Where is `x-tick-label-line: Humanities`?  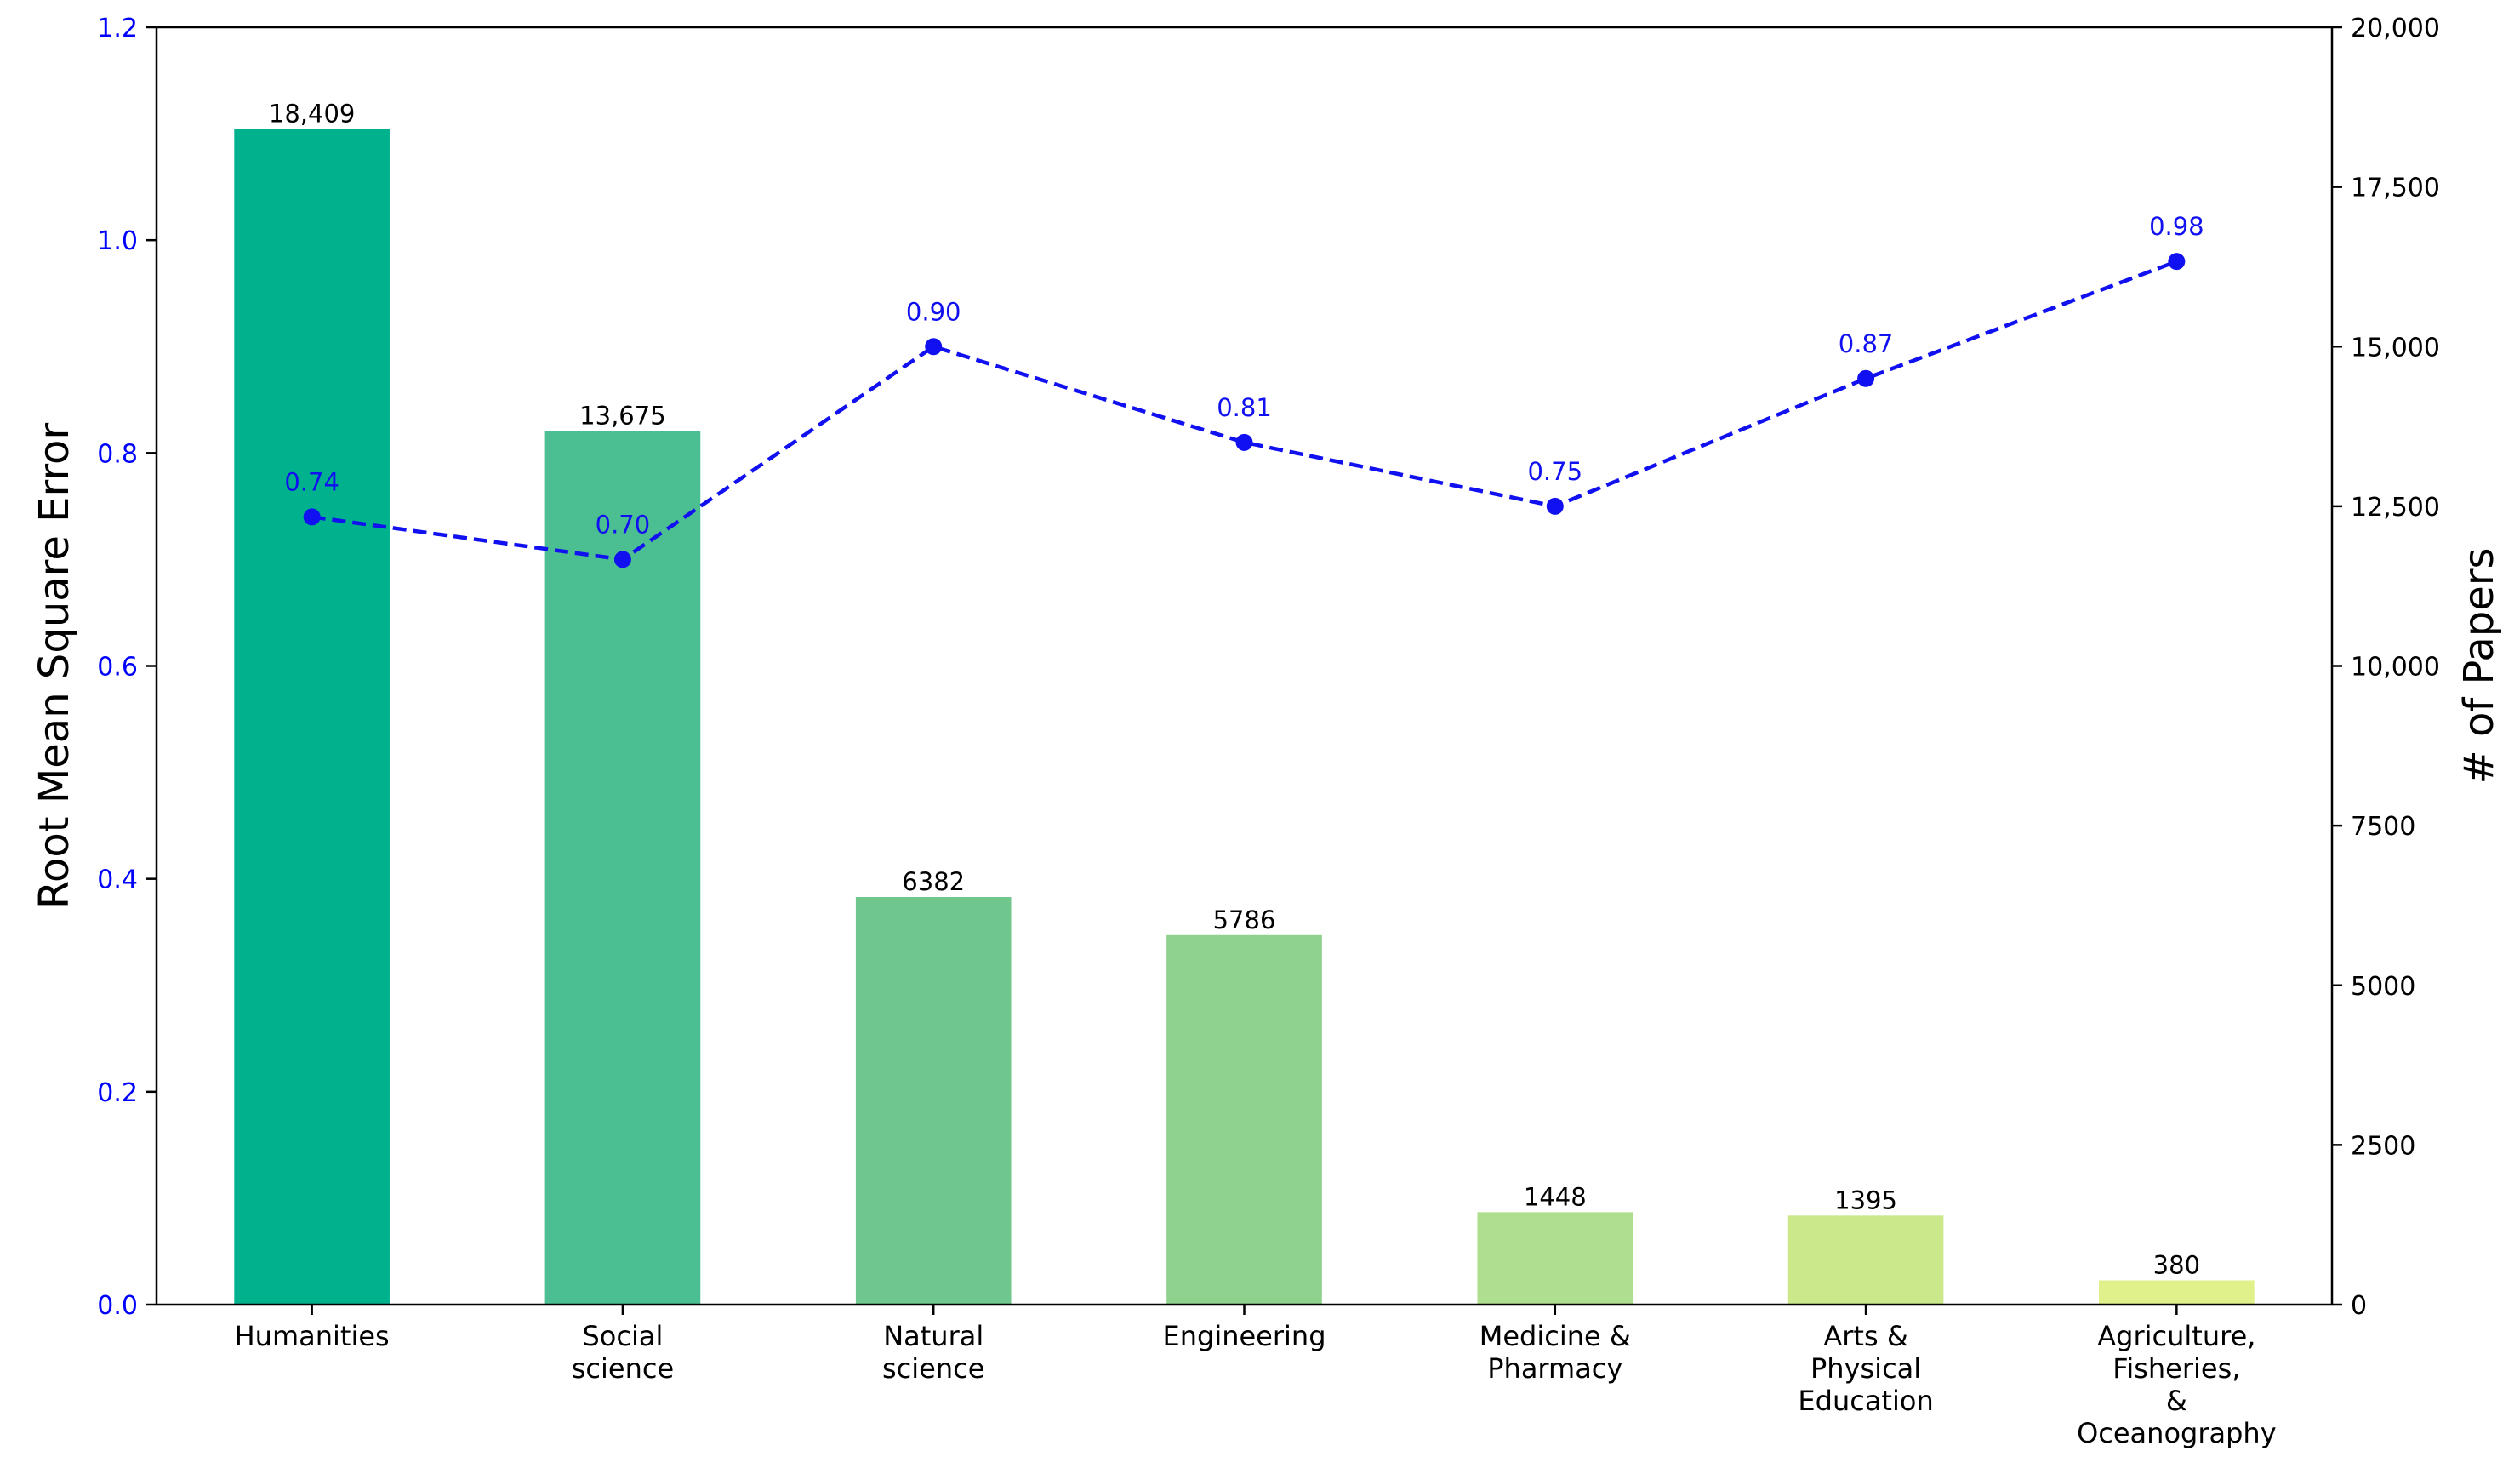
x-tick-label-line: Humanities is located at coordinates (312, 1336).